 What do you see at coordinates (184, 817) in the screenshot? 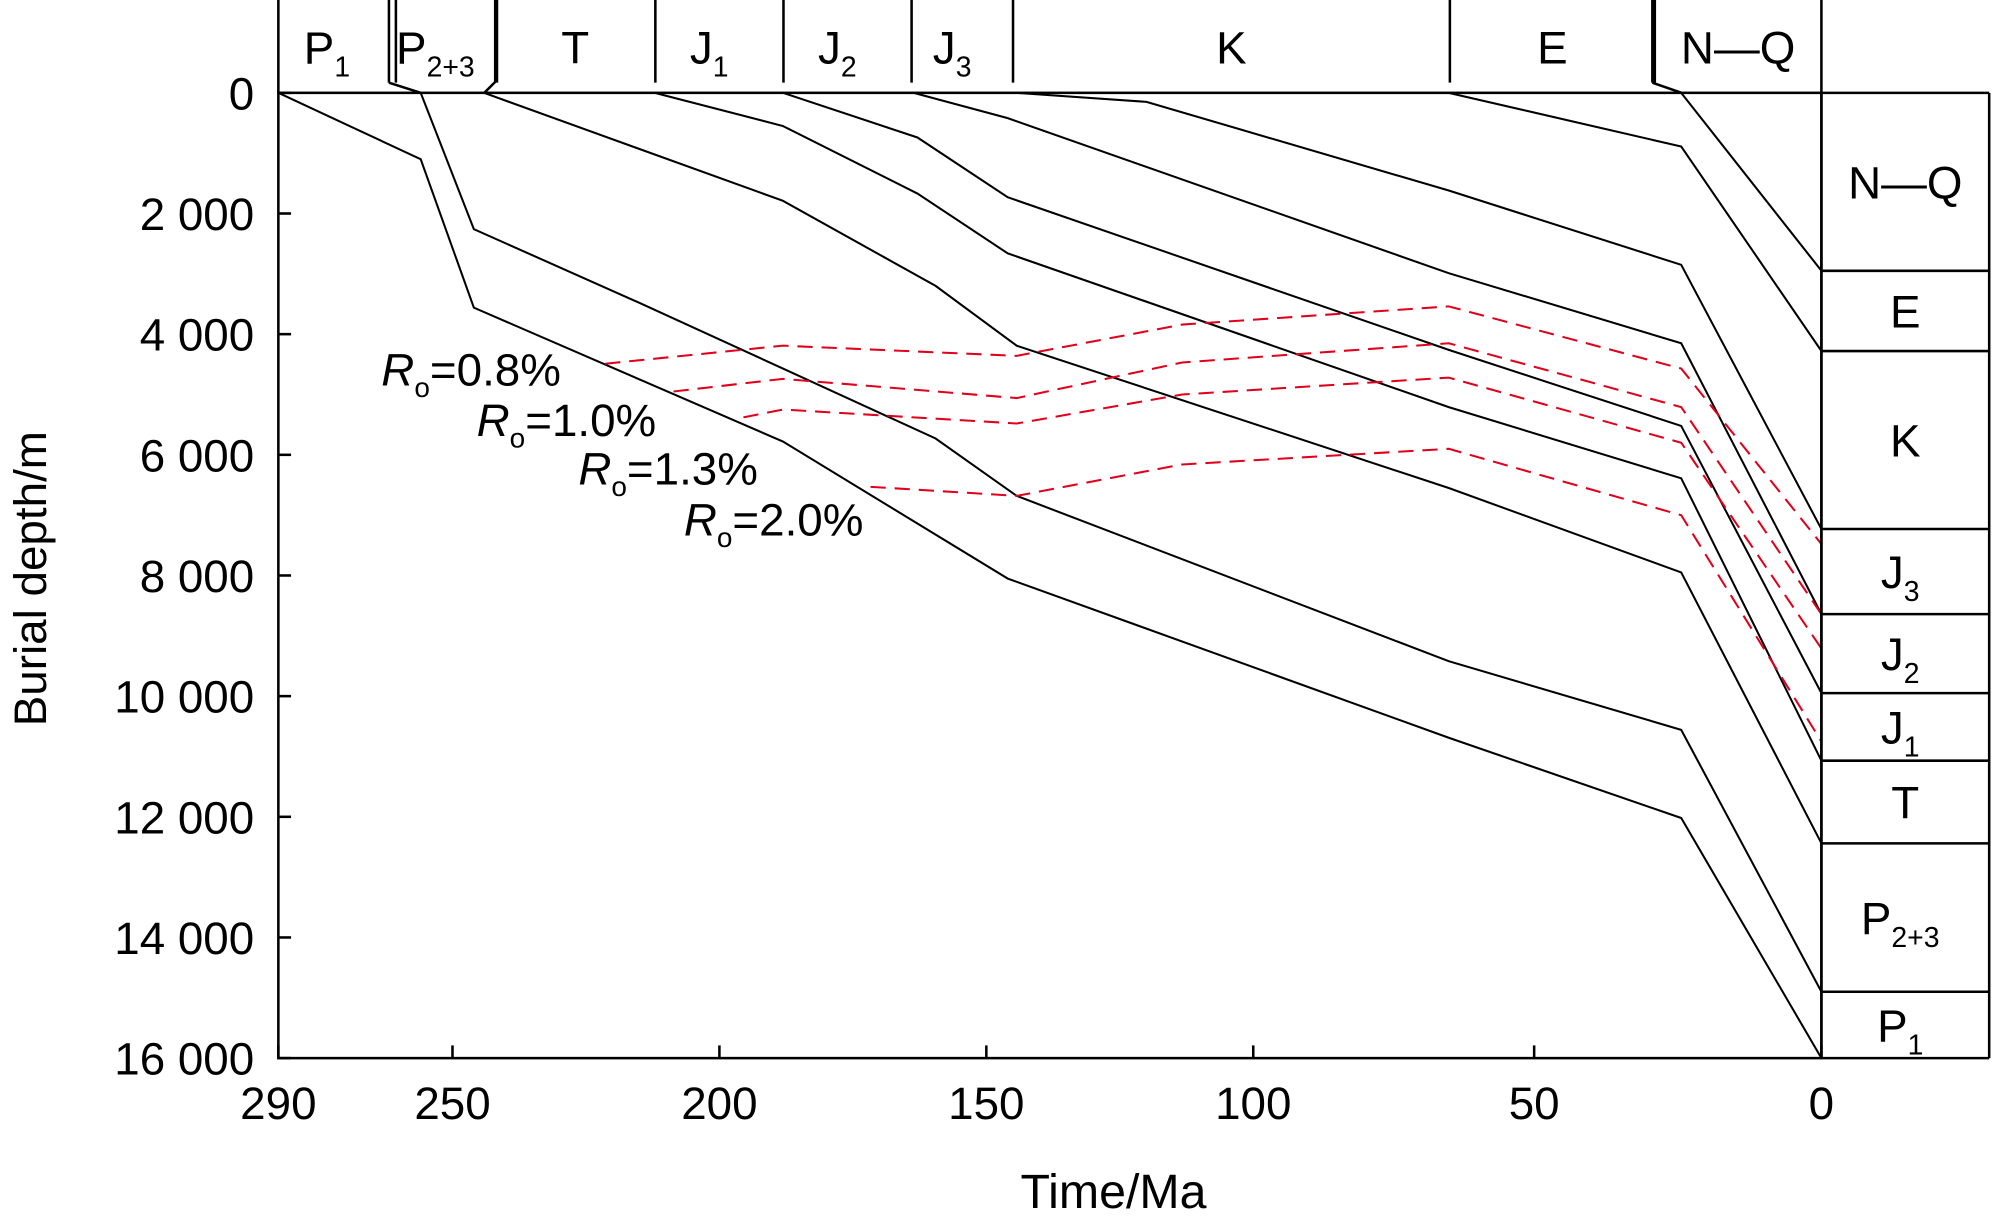
I see `y-tick-label: 12 000` at bounding box center [184, 817].